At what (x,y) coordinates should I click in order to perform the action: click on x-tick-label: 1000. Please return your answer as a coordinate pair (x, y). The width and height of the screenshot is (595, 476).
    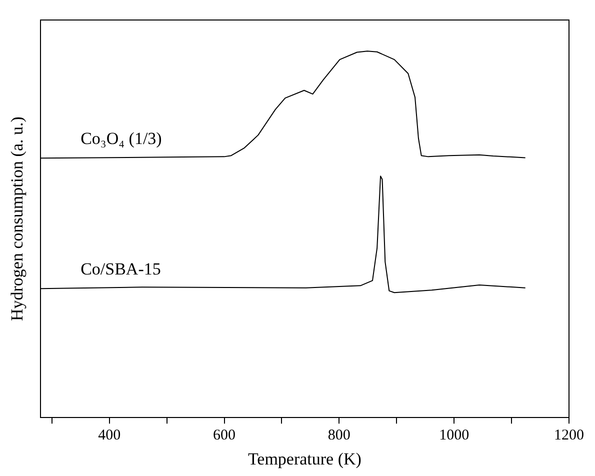
    Looking at the image, I should click on (454, 436).